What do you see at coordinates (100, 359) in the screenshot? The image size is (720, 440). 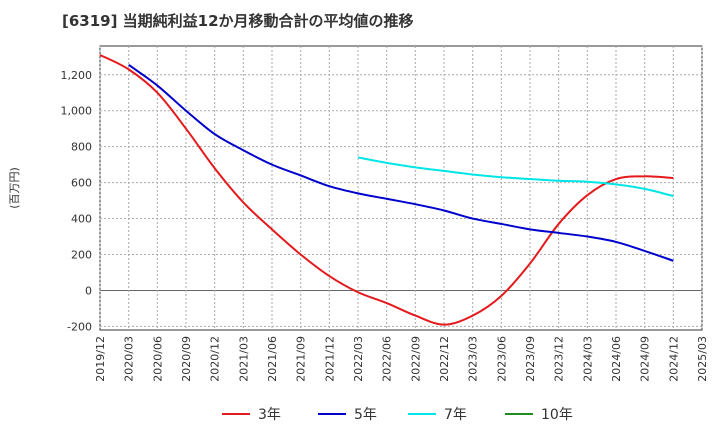 I see `x-tick-label: 2019/12` at bounding box center [100, 359].